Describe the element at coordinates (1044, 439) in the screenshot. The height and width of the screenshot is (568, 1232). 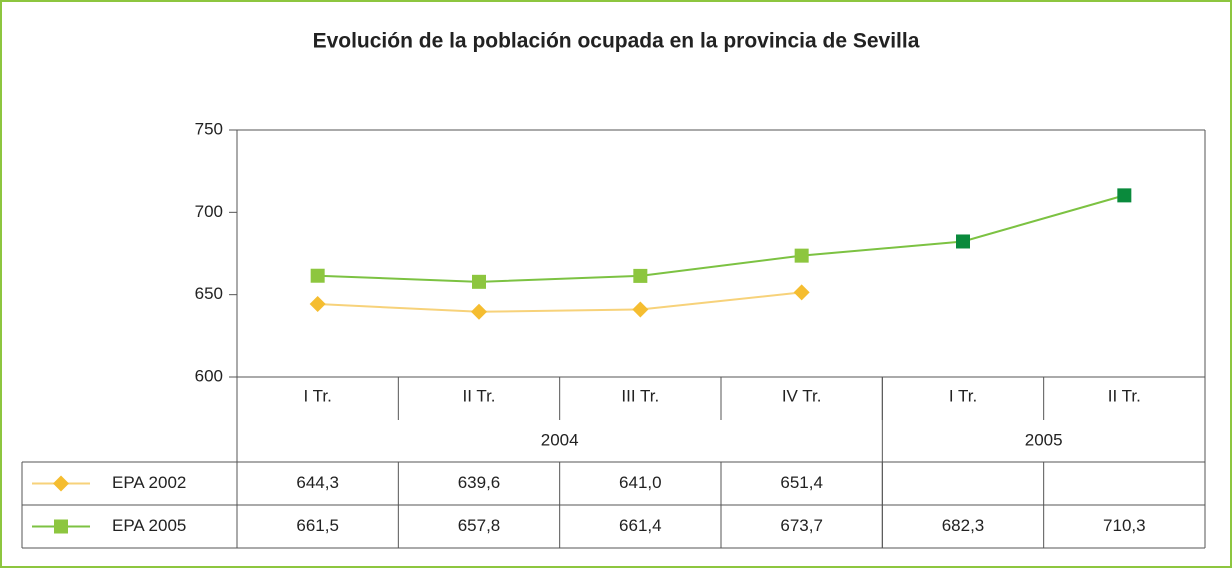
I see `group-label: 2005` at that location.